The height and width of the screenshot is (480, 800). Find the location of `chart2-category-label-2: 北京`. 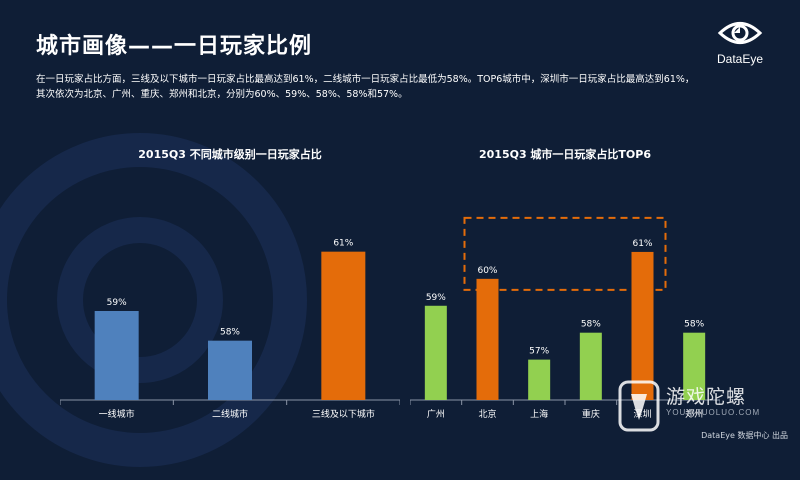

chart2-category-label-2: 北京 is located at coordinates (487, 414).